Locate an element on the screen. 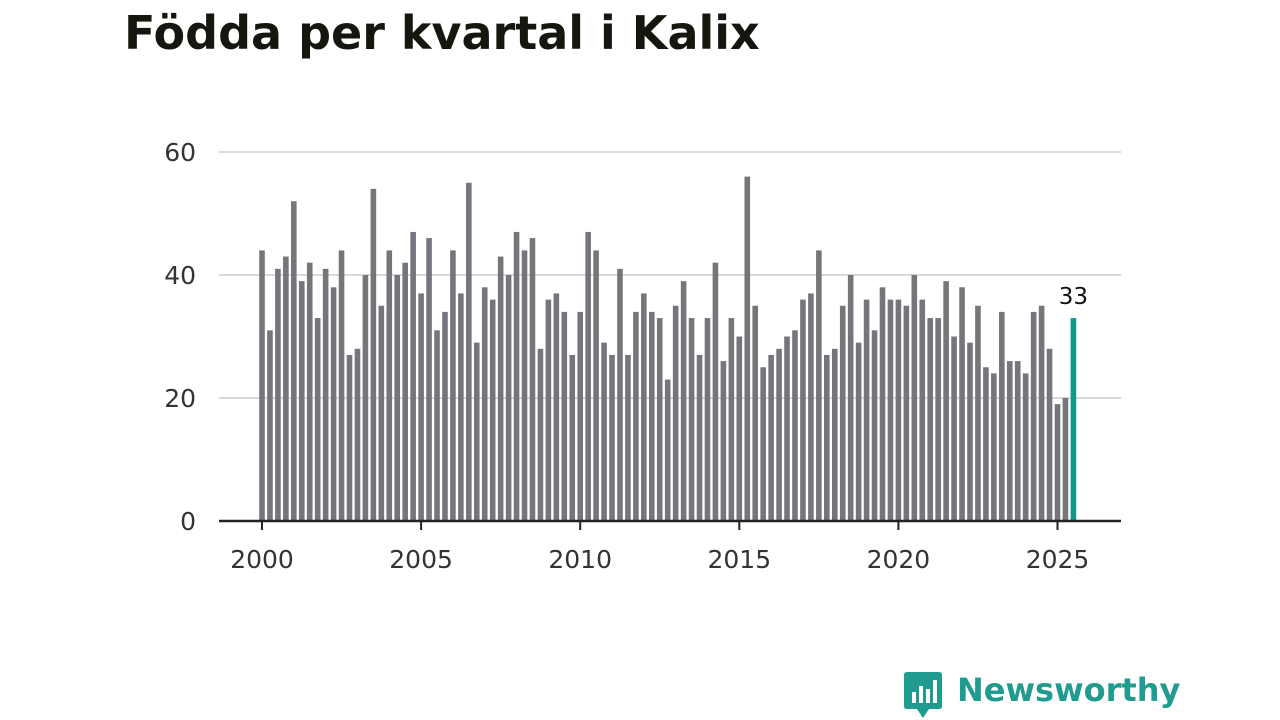  brand-name: Newsworthy is located at coordinates (1069, 690).